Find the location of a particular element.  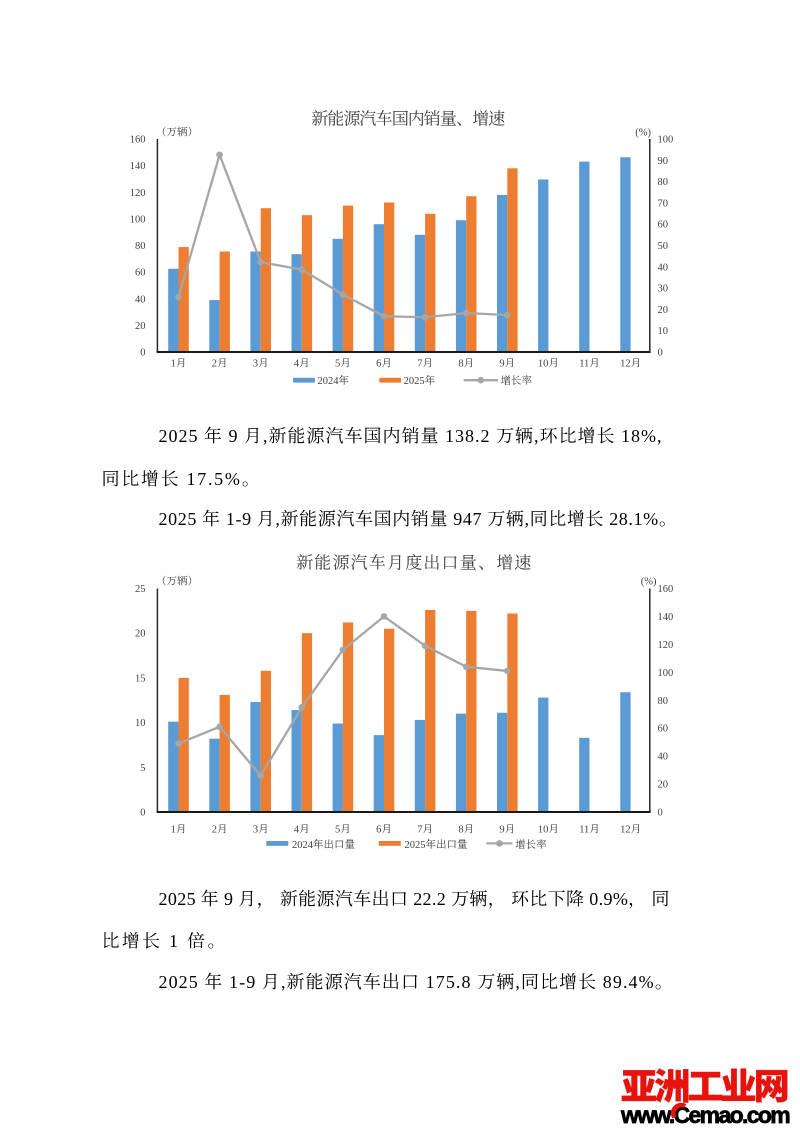

svg-text: 70 is located at coordinates (663, 203).